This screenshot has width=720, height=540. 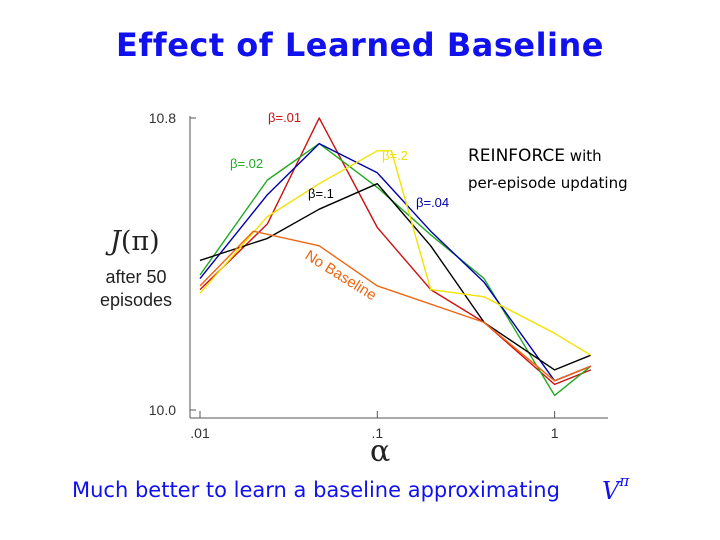 I want to click on method-annotation-detail: per-episode updating, so click(x=548, y=183).